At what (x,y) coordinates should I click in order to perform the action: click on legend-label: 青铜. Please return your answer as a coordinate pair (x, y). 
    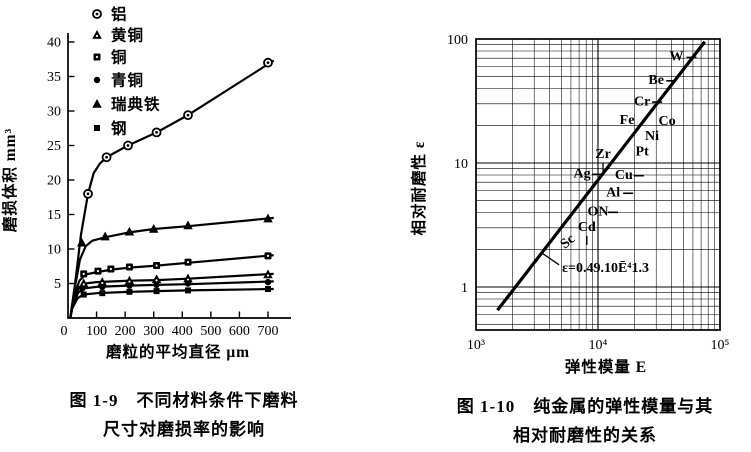
    Looking at the image, I should click on (127, 80).